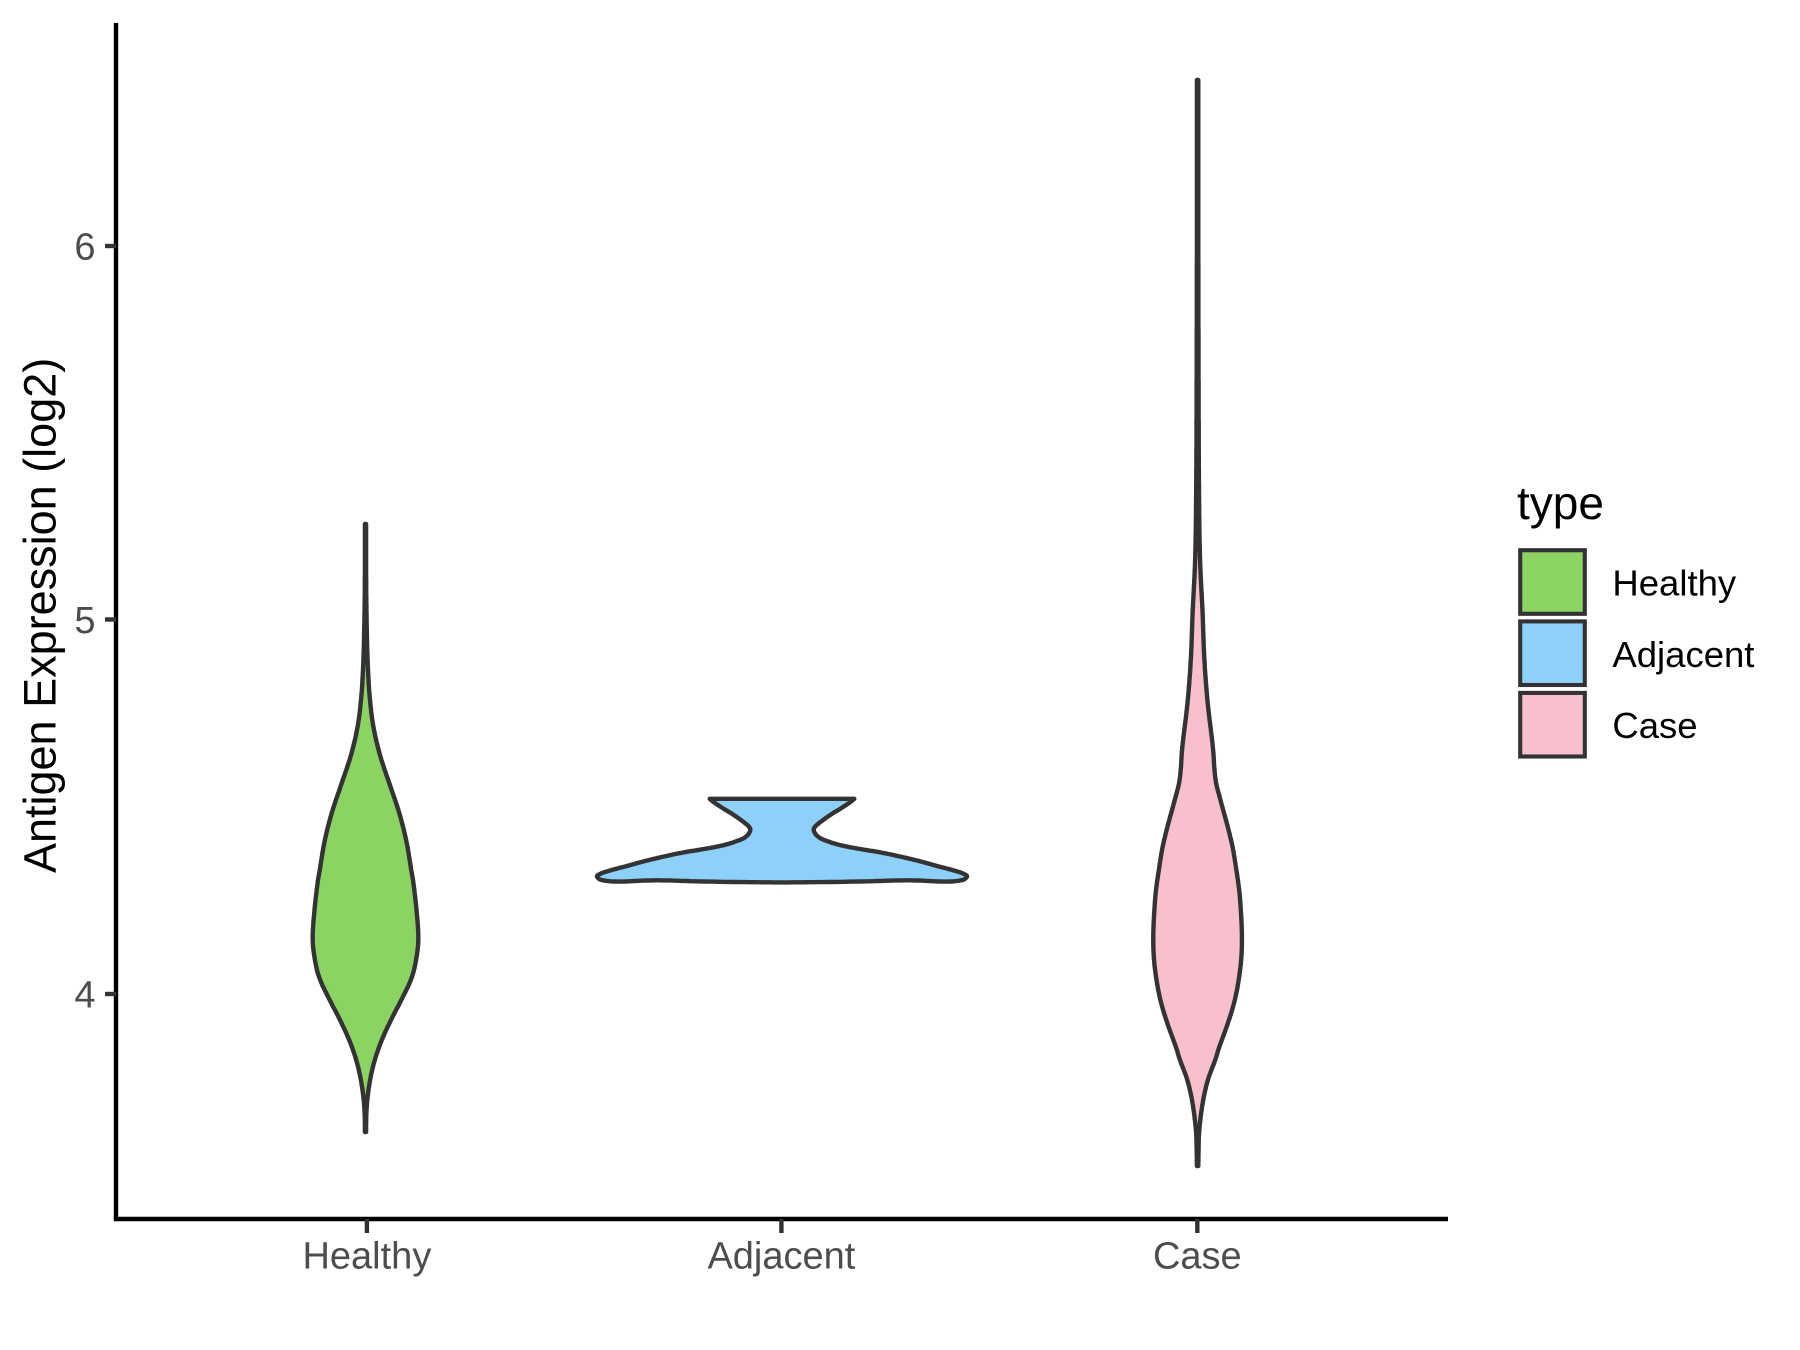 Image resolution: width=1800 pixels, height=1350 pixels. I want to click on svg-text: 6, so click(84, 248).